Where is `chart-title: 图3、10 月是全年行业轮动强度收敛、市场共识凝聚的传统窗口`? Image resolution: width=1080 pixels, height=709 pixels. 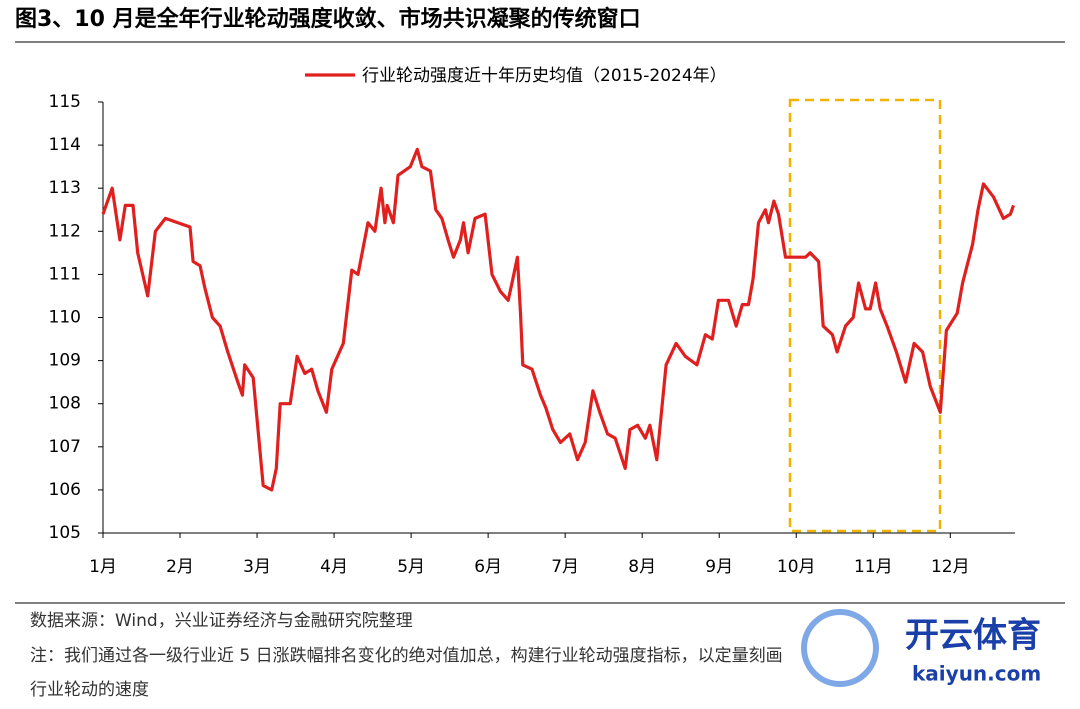
chart-title: 图3、10 月是全年行业轮动强度收敛、市场共识凝聚的传统窗口 is located at coordinates (328, 19).